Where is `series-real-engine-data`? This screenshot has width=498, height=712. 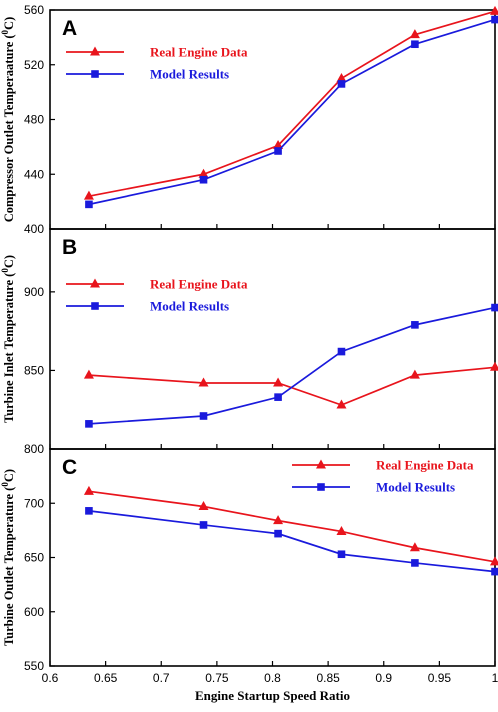 series-real-engine-data is located at coordinates (290, 525).